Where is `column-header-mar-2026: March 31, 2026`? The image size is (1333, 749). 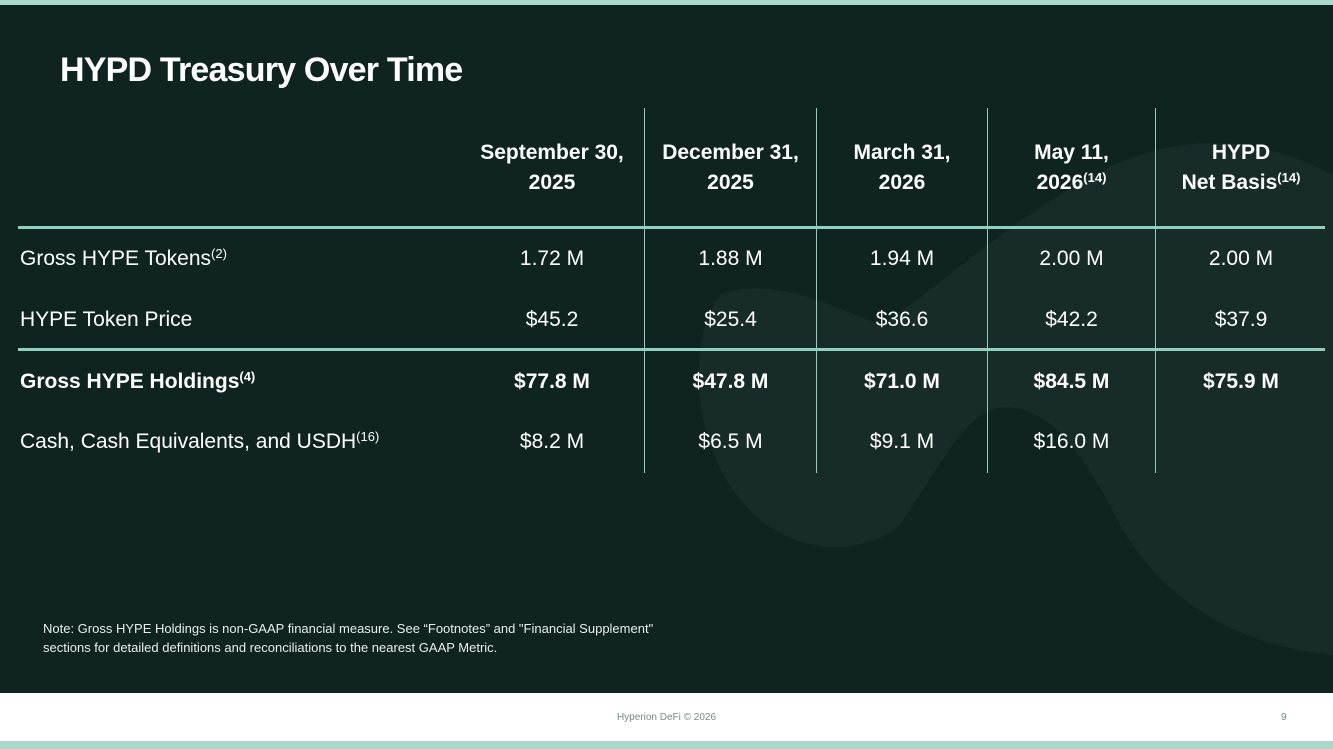
column-header-mar-2026: March 31, 2026 is located at coordinates (902, 167).